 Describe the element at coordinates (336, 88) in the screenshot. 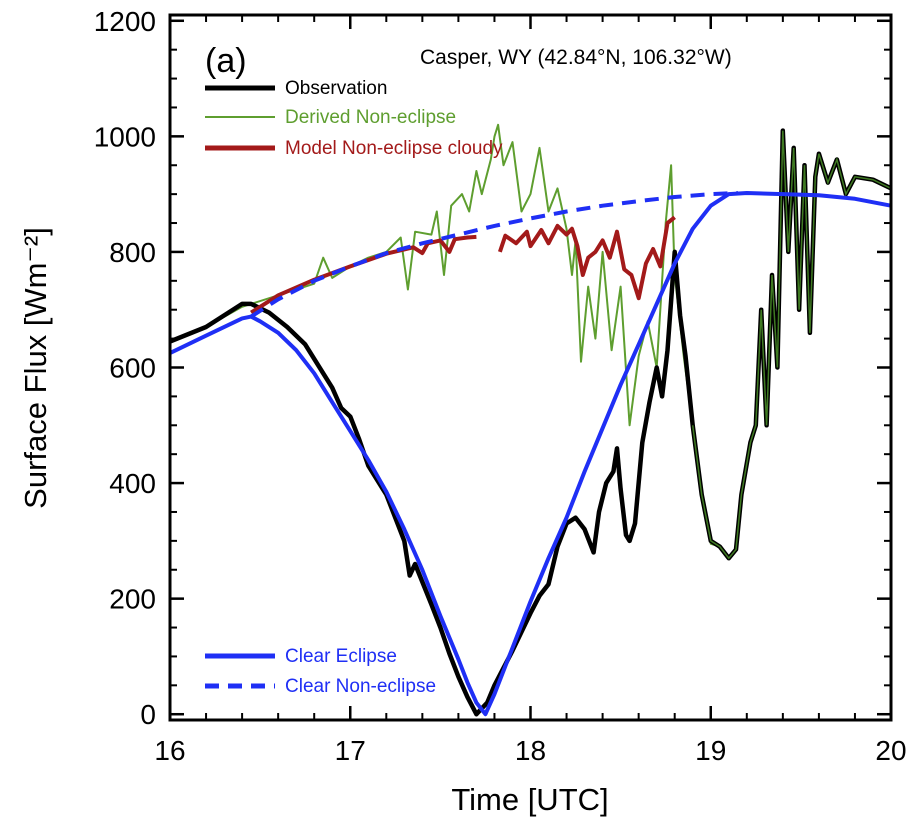

I see `legend-label-observation: Observation` at that location.